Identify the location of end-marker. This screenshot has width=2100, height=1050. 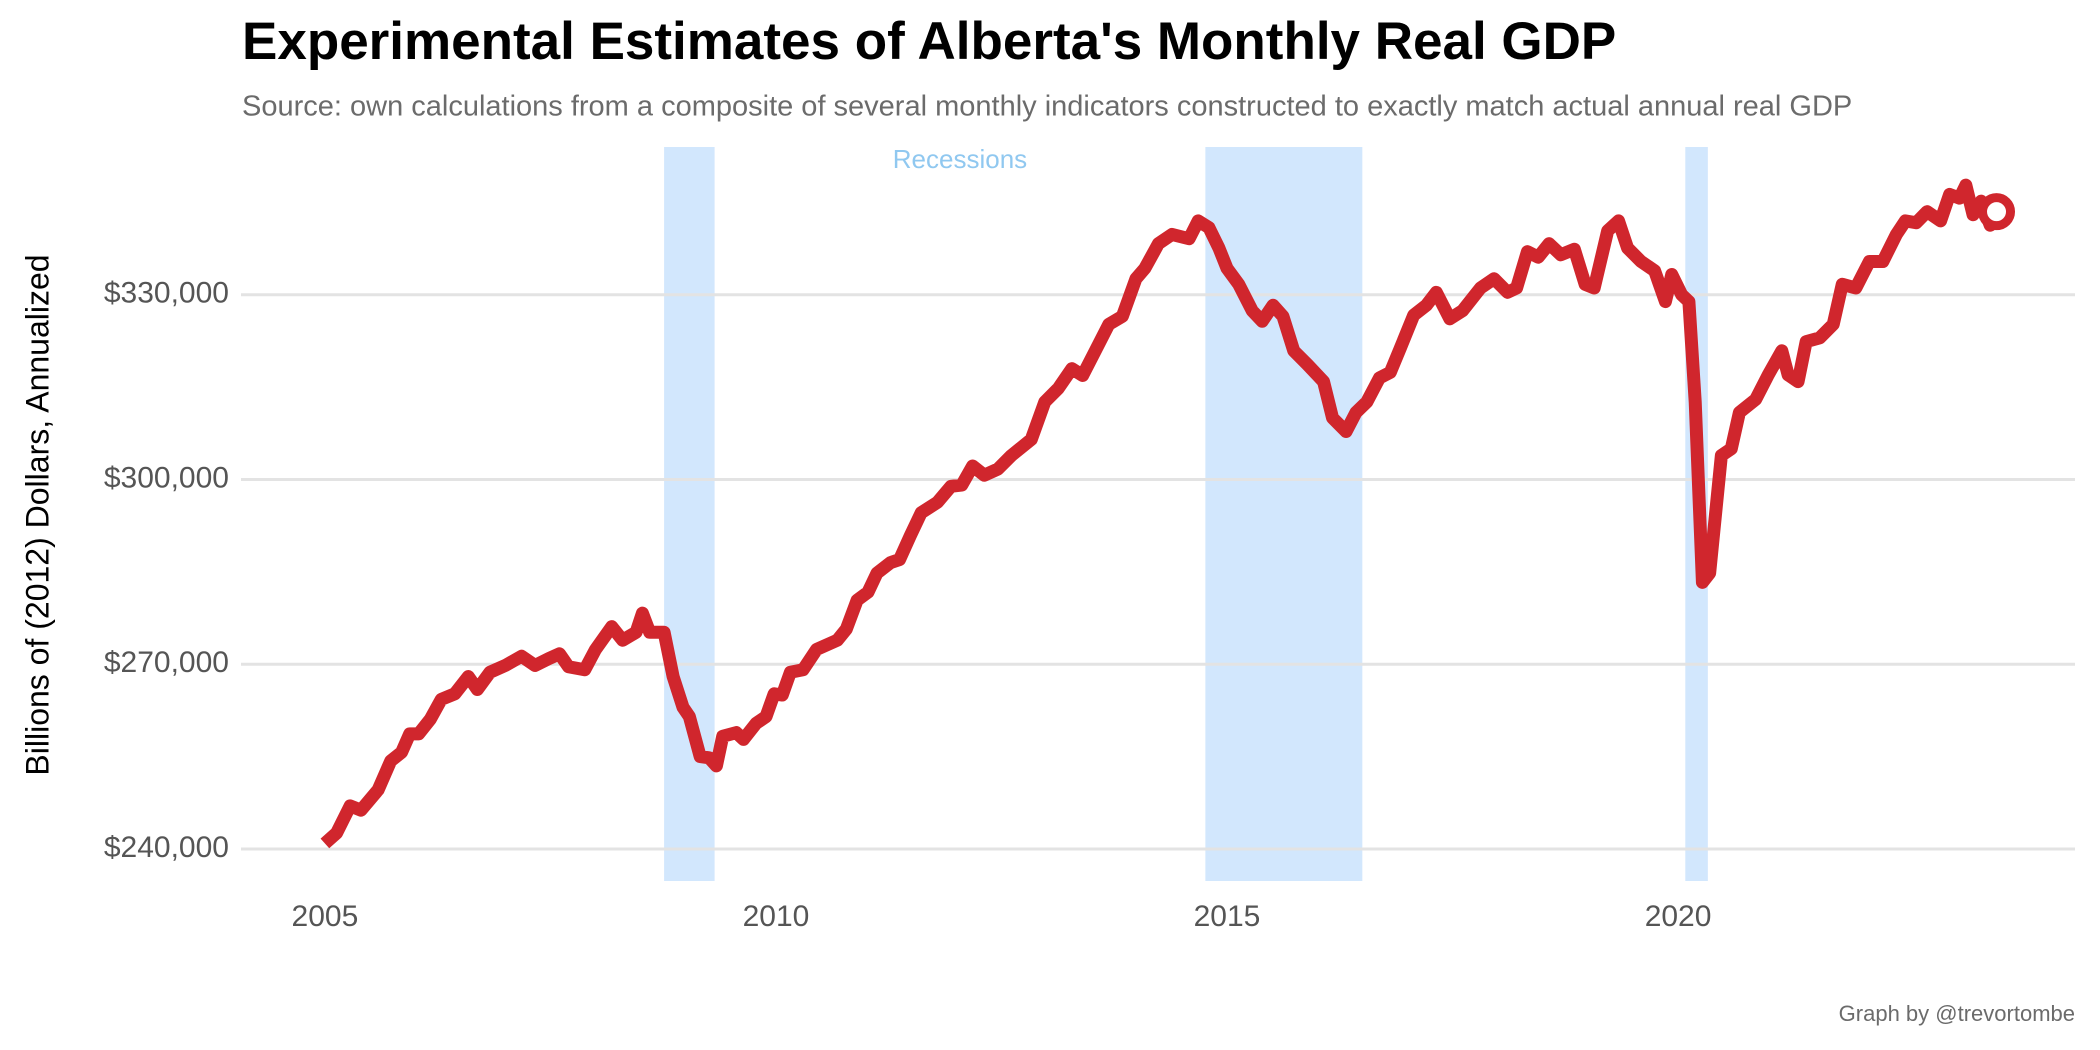
(1997, 212).